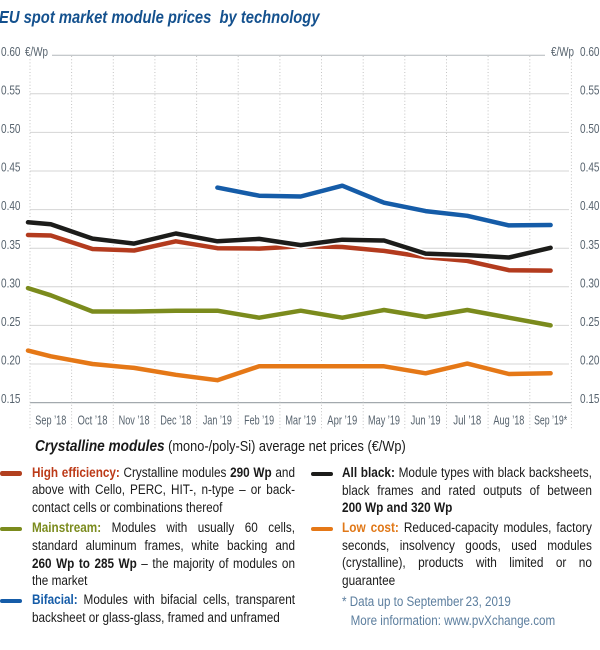  What do you see at coordinates (300, 420) in the screenshot?
I see `svg-text: Mar ’19` at bounding box center [300, 420].